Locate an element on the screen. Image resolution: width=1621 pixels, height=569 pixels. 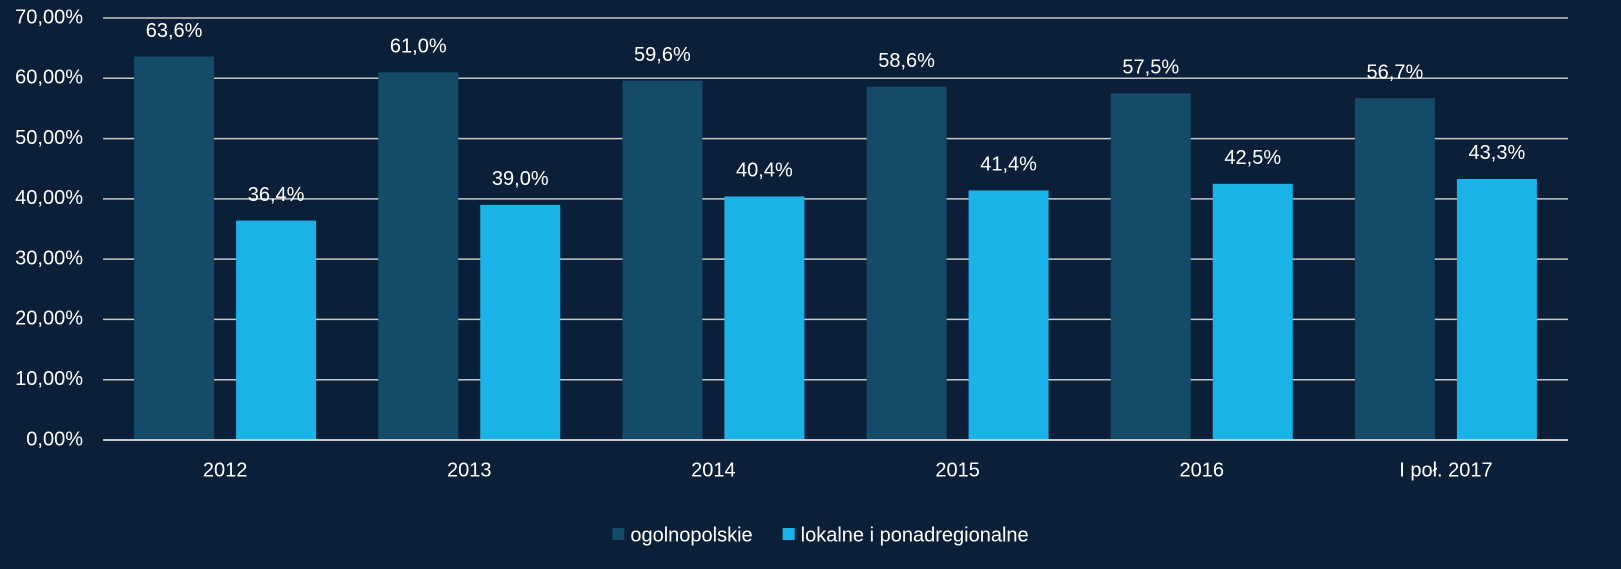
value-label: 56,7% is located at coordinates (1395, 72).